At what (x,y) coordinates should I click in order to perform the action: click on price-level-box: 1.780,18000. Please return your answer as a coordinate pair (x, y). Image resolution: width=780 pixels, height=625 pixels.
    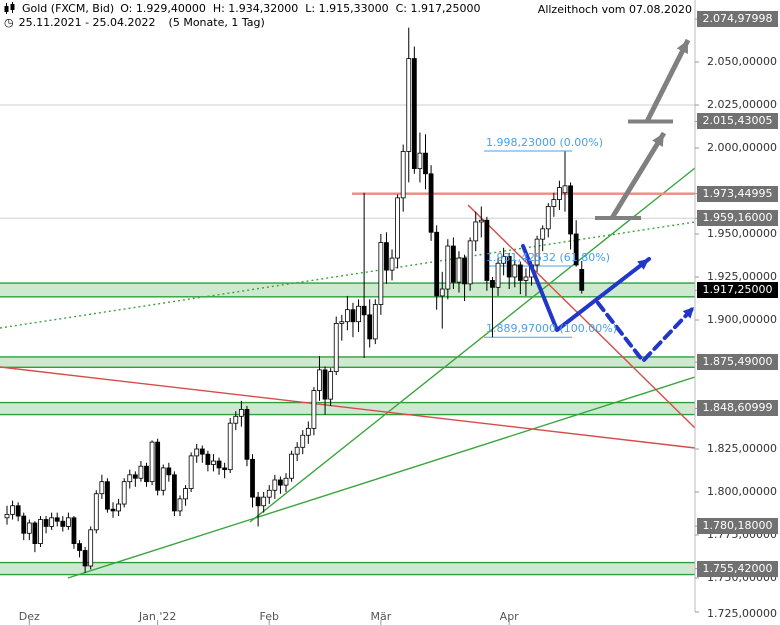
    Looking at the image, I should click on (737, 526).